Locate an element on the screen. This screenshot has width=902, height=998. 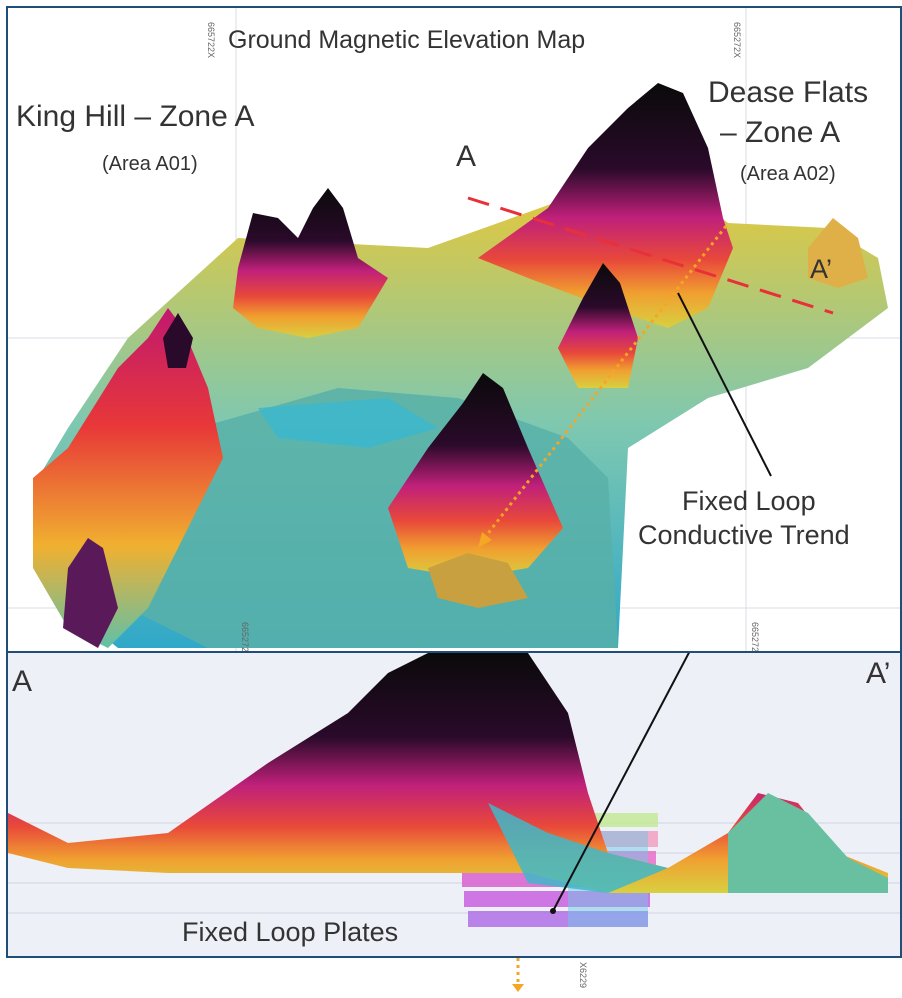
front-knolls is located at coordinates (478, 580).